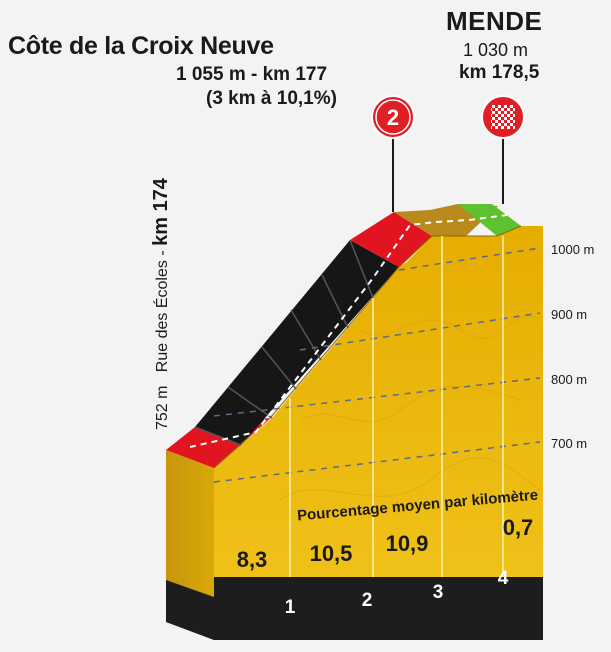 This screenshot has width=611, height=652. I want to click on km-marker-3: 3, so click(438, 592).